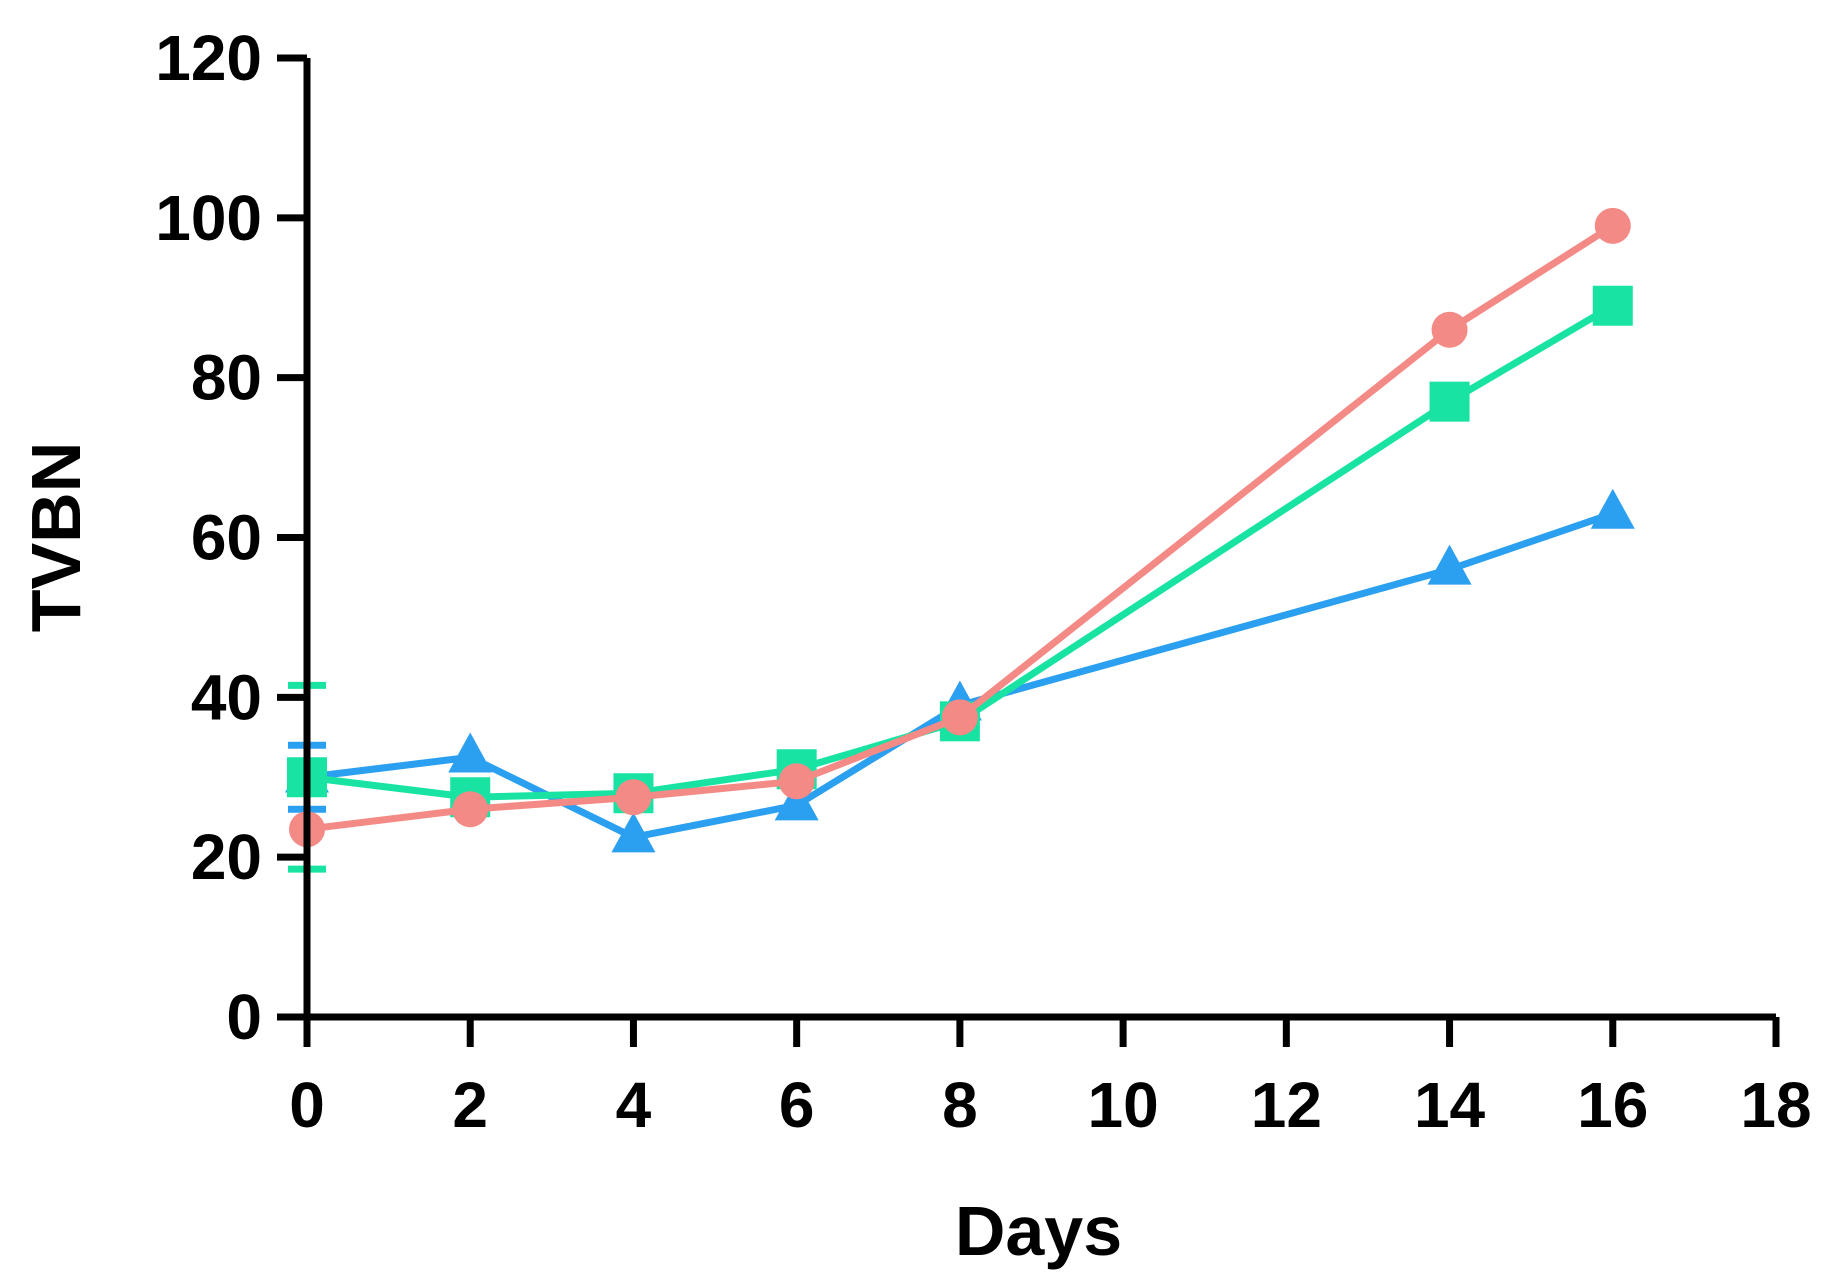 The image size is (1829, 1286). Describe the element at coordinates (960, 1105) in the screenshot. I see `x-tick-label: 8` at that location.